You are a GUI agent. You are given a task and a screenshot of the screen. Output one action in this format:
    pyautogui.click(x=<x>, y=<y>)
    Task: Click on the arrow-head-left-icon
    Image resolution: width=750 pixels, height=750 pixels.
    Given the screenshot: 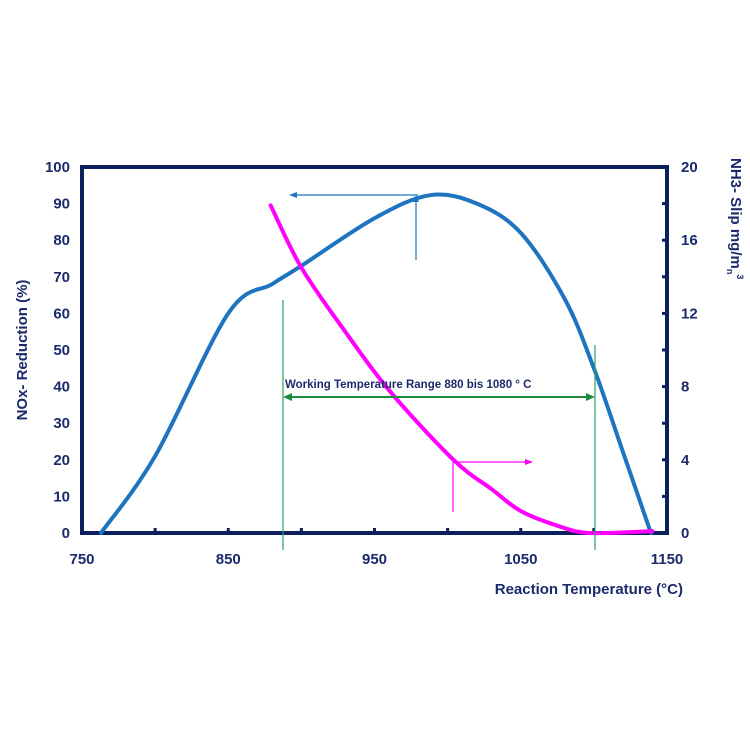 What is the action you would take?
    pyautogui.click(x=287, y=397)
    